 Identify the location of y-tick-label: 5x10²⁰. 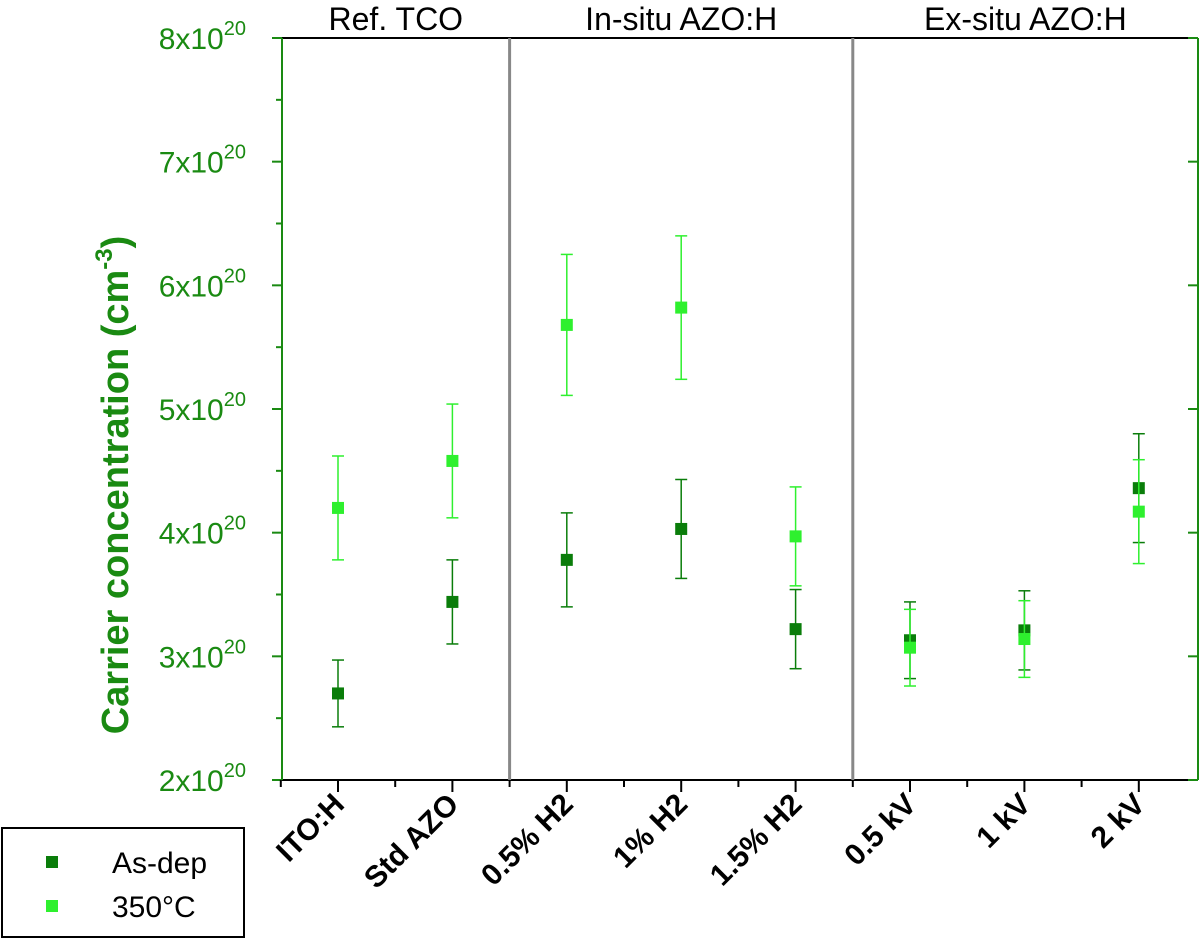
(202, 408).